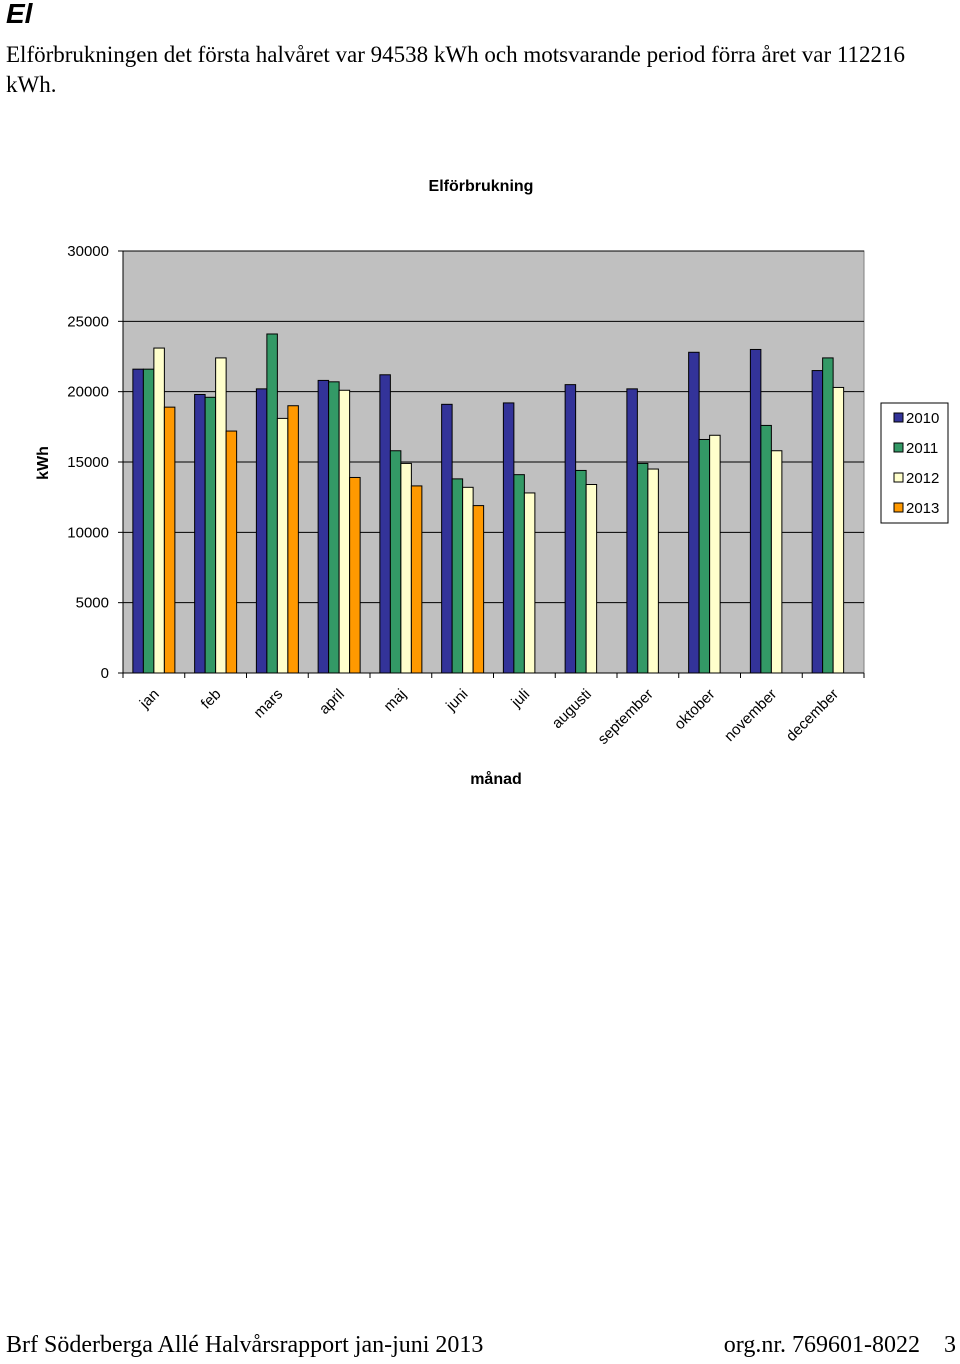 This screenshot has width=960, height=1364. Describe the element at coordinates (447, 538) in the screenshot. I see `bar-2010-juni` at that location.